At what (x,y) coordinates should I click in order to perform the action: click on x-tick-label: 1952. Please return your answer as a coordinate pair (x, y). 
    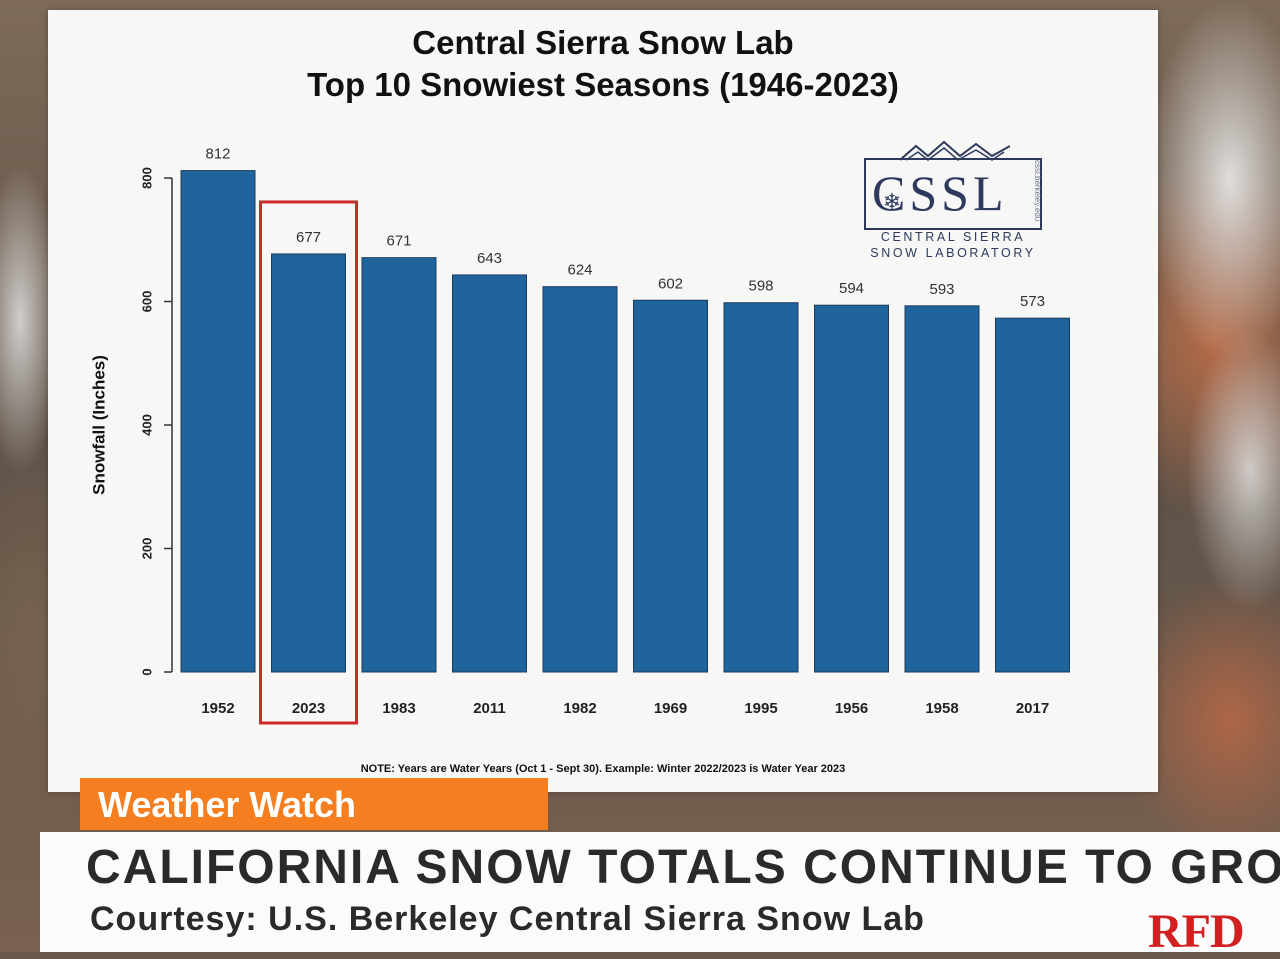
    Looking at the image, I should click on (217, 708).